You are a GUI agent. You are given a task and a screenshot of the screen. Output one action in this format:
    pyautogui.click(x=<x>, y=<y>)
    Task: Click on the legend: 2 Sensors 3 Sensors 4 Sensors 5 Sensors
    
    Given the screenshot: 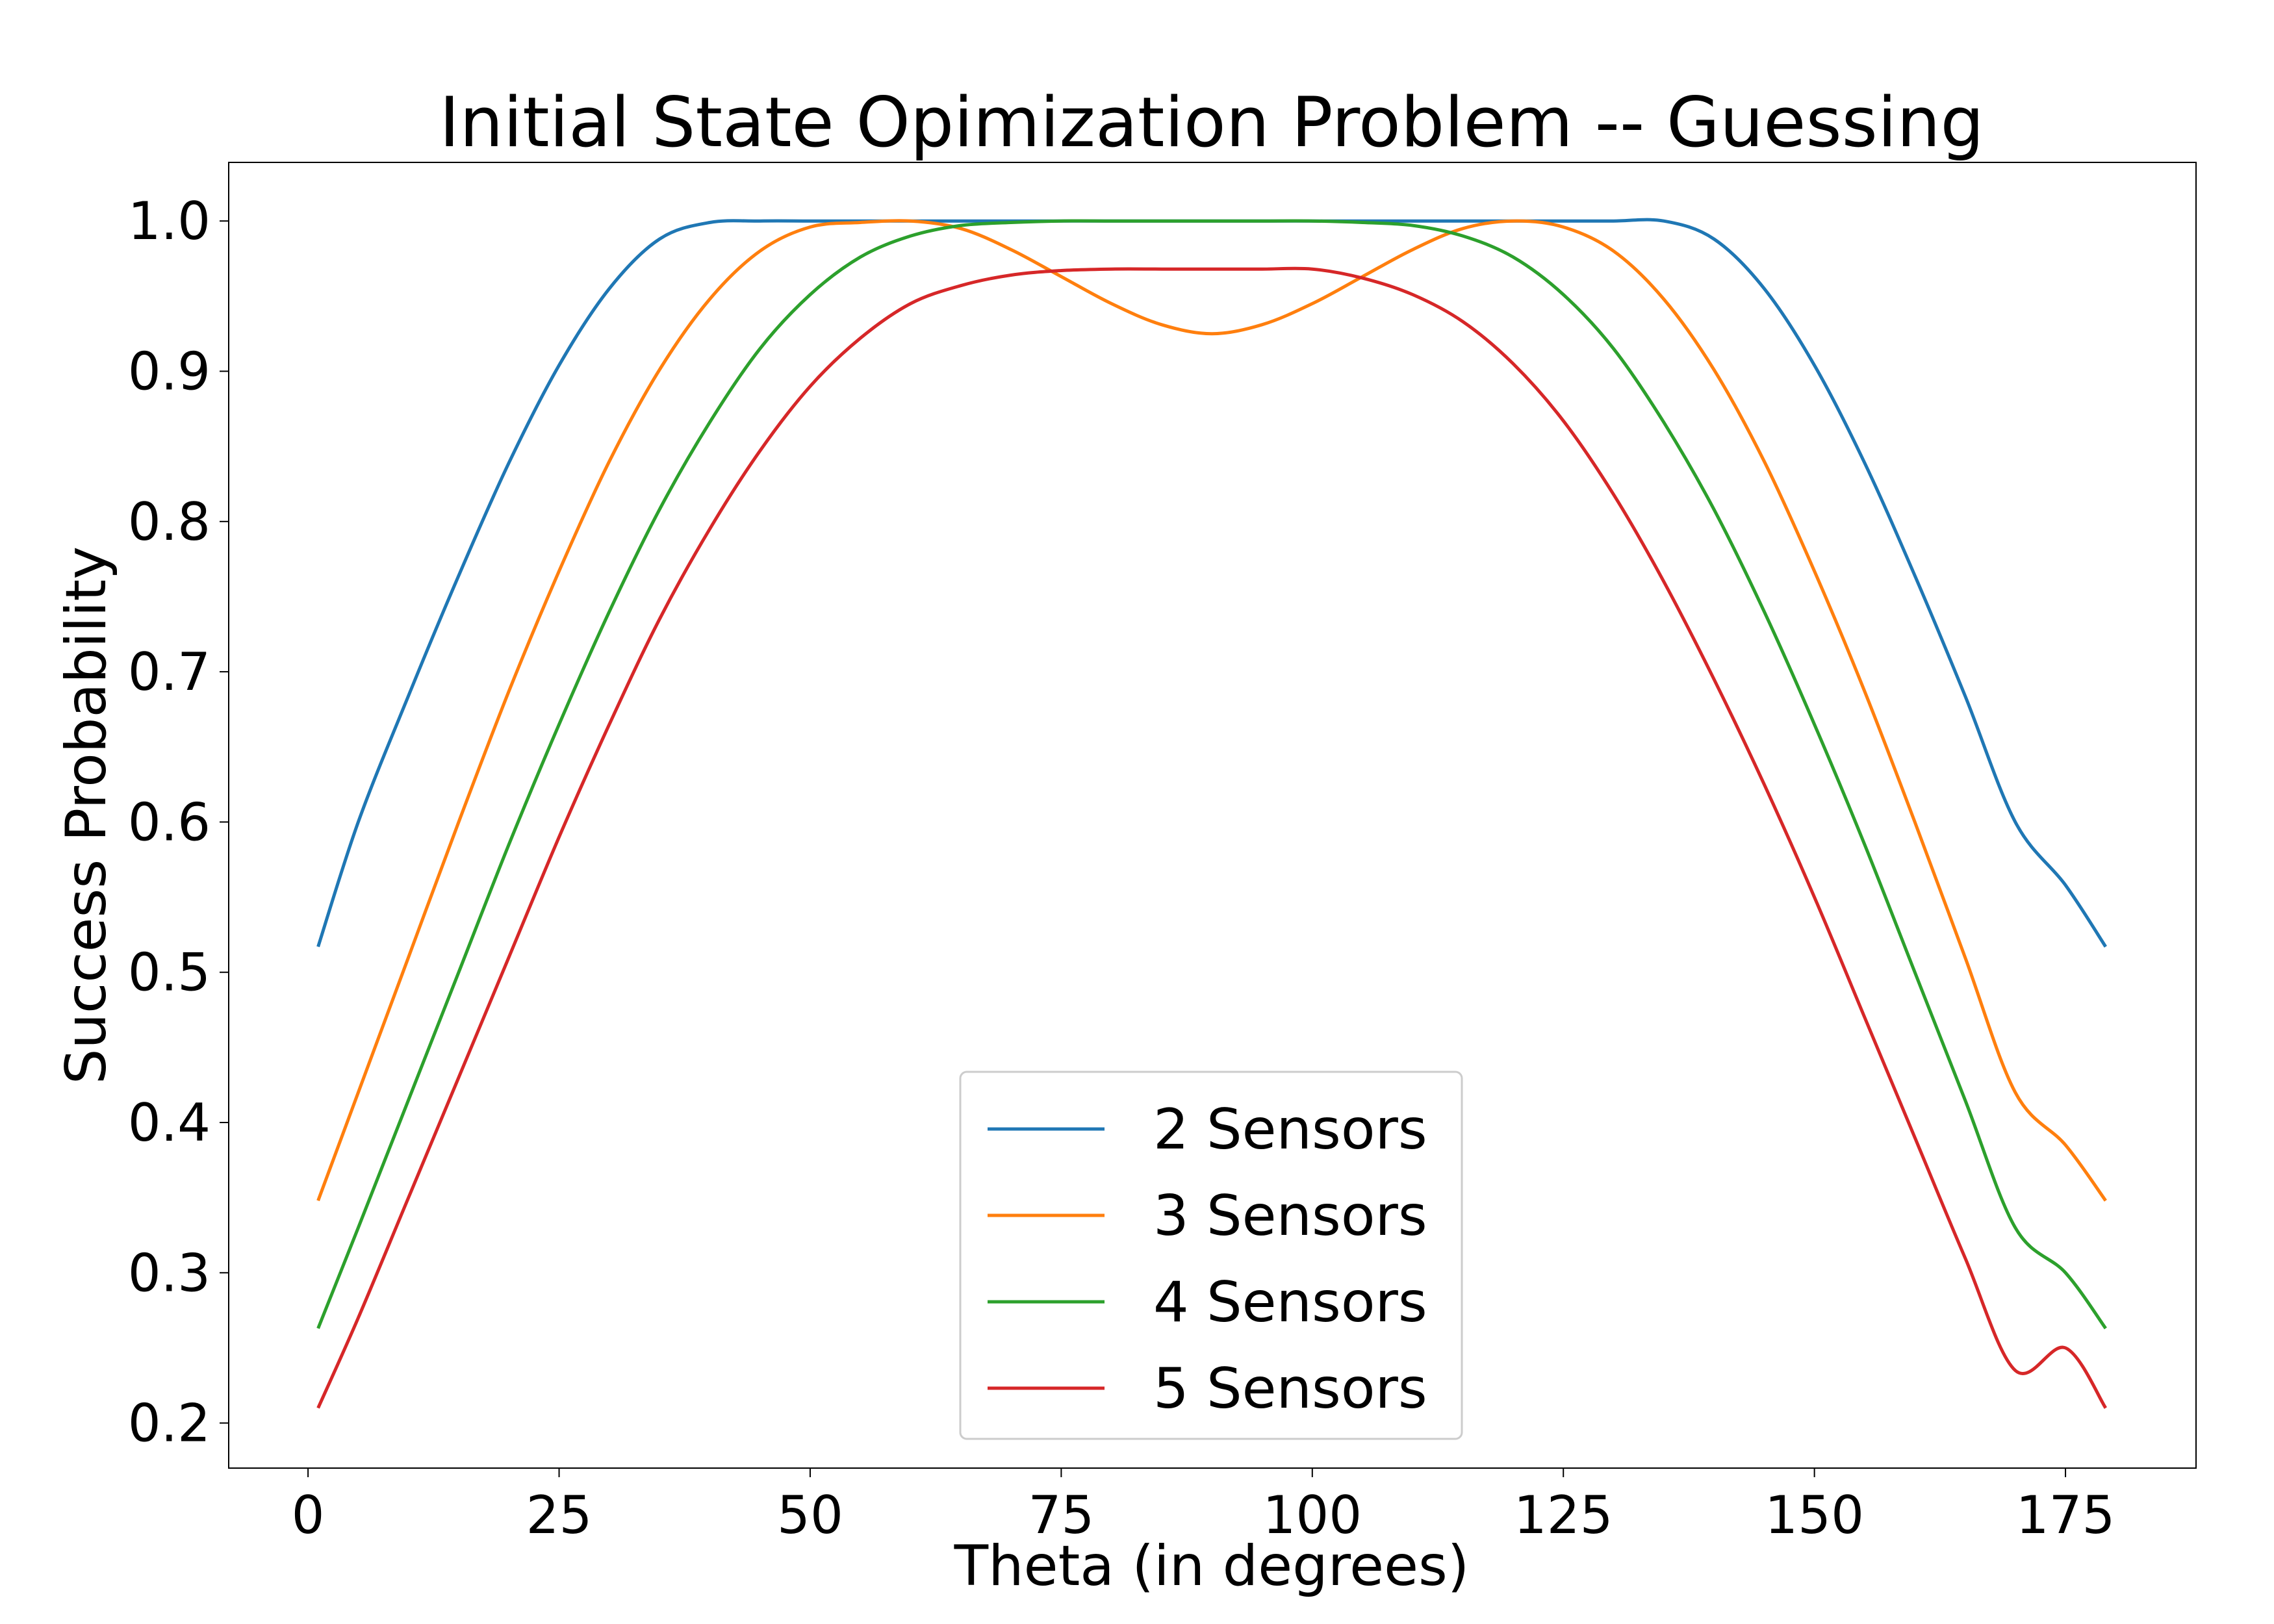 What is the action you would take?
    pyautogui.click(x=1211, y=1255)
    